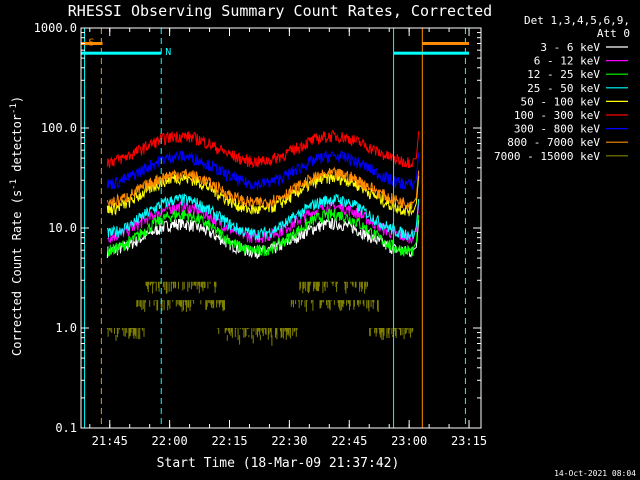 The width and height of the screenshot is (640, 480). Describe the element at coordinates (557, 115) in the screenshot. I see `legend-entry-5: 100 - 300 keV` at that location.